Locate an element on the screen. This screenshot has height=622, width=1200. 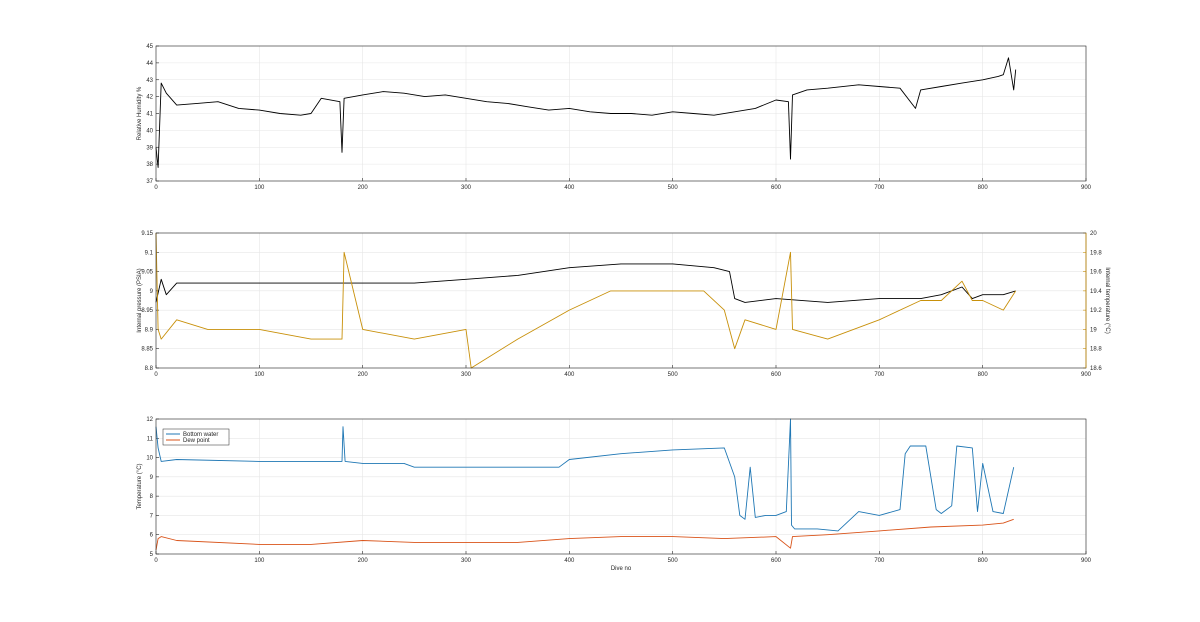
y-tick-label: 9.05 is located at coordinates (147, 273).